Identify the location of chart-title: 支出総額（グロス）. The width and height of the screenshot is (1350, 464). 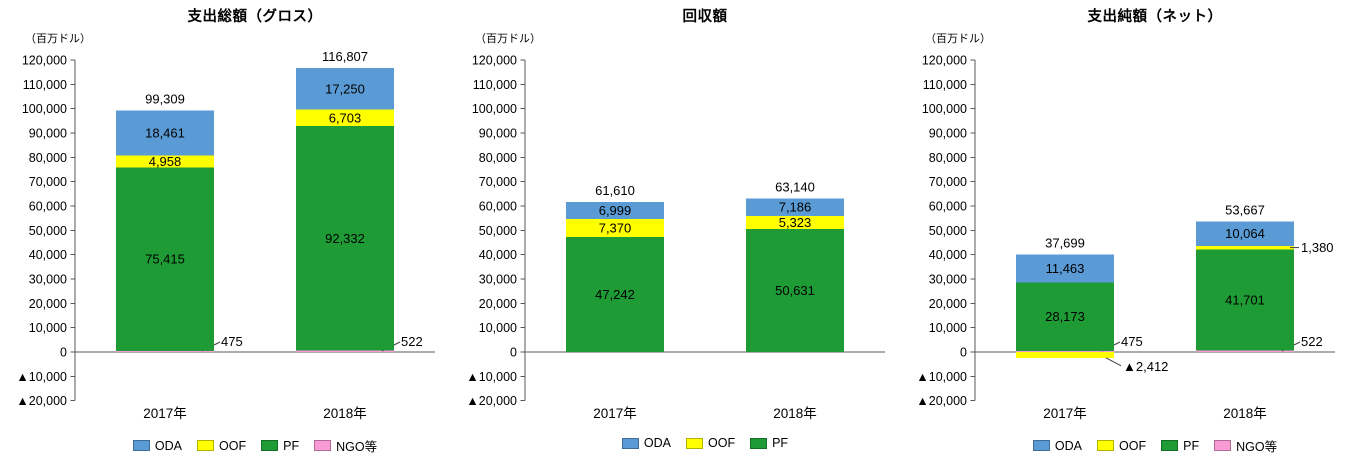
(255, 17).